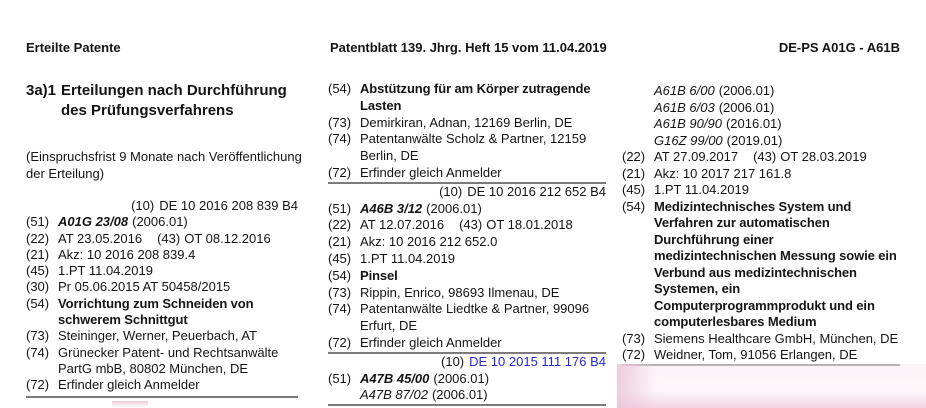 This screenshot has height=408, width=926. Describe the element at coordinates (162, 239) in the screenshot. I see `inid-line: (22) AT 23.05.2016 (43) OT 08.12.2016` at that location.